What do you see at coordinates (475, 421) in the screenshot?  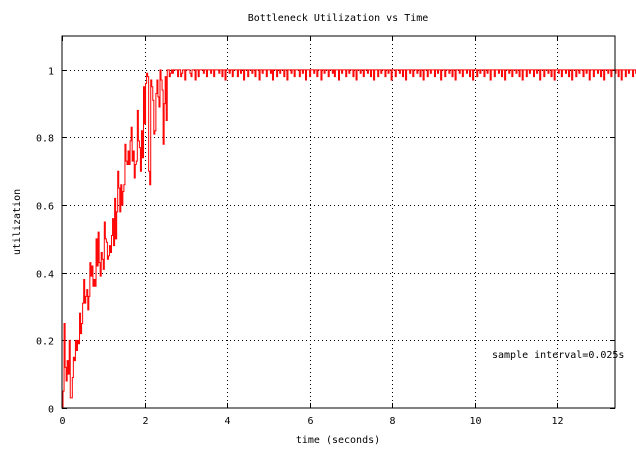 I see `x-tick-label: 10` at bounding box center [475, 421].